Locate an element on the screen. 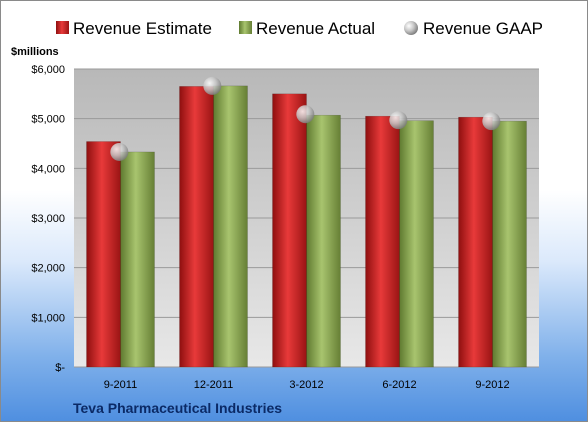 This screenshot has width=588, height=422. x-tick-label: 12-2011 is located at coordinates (214, 385).